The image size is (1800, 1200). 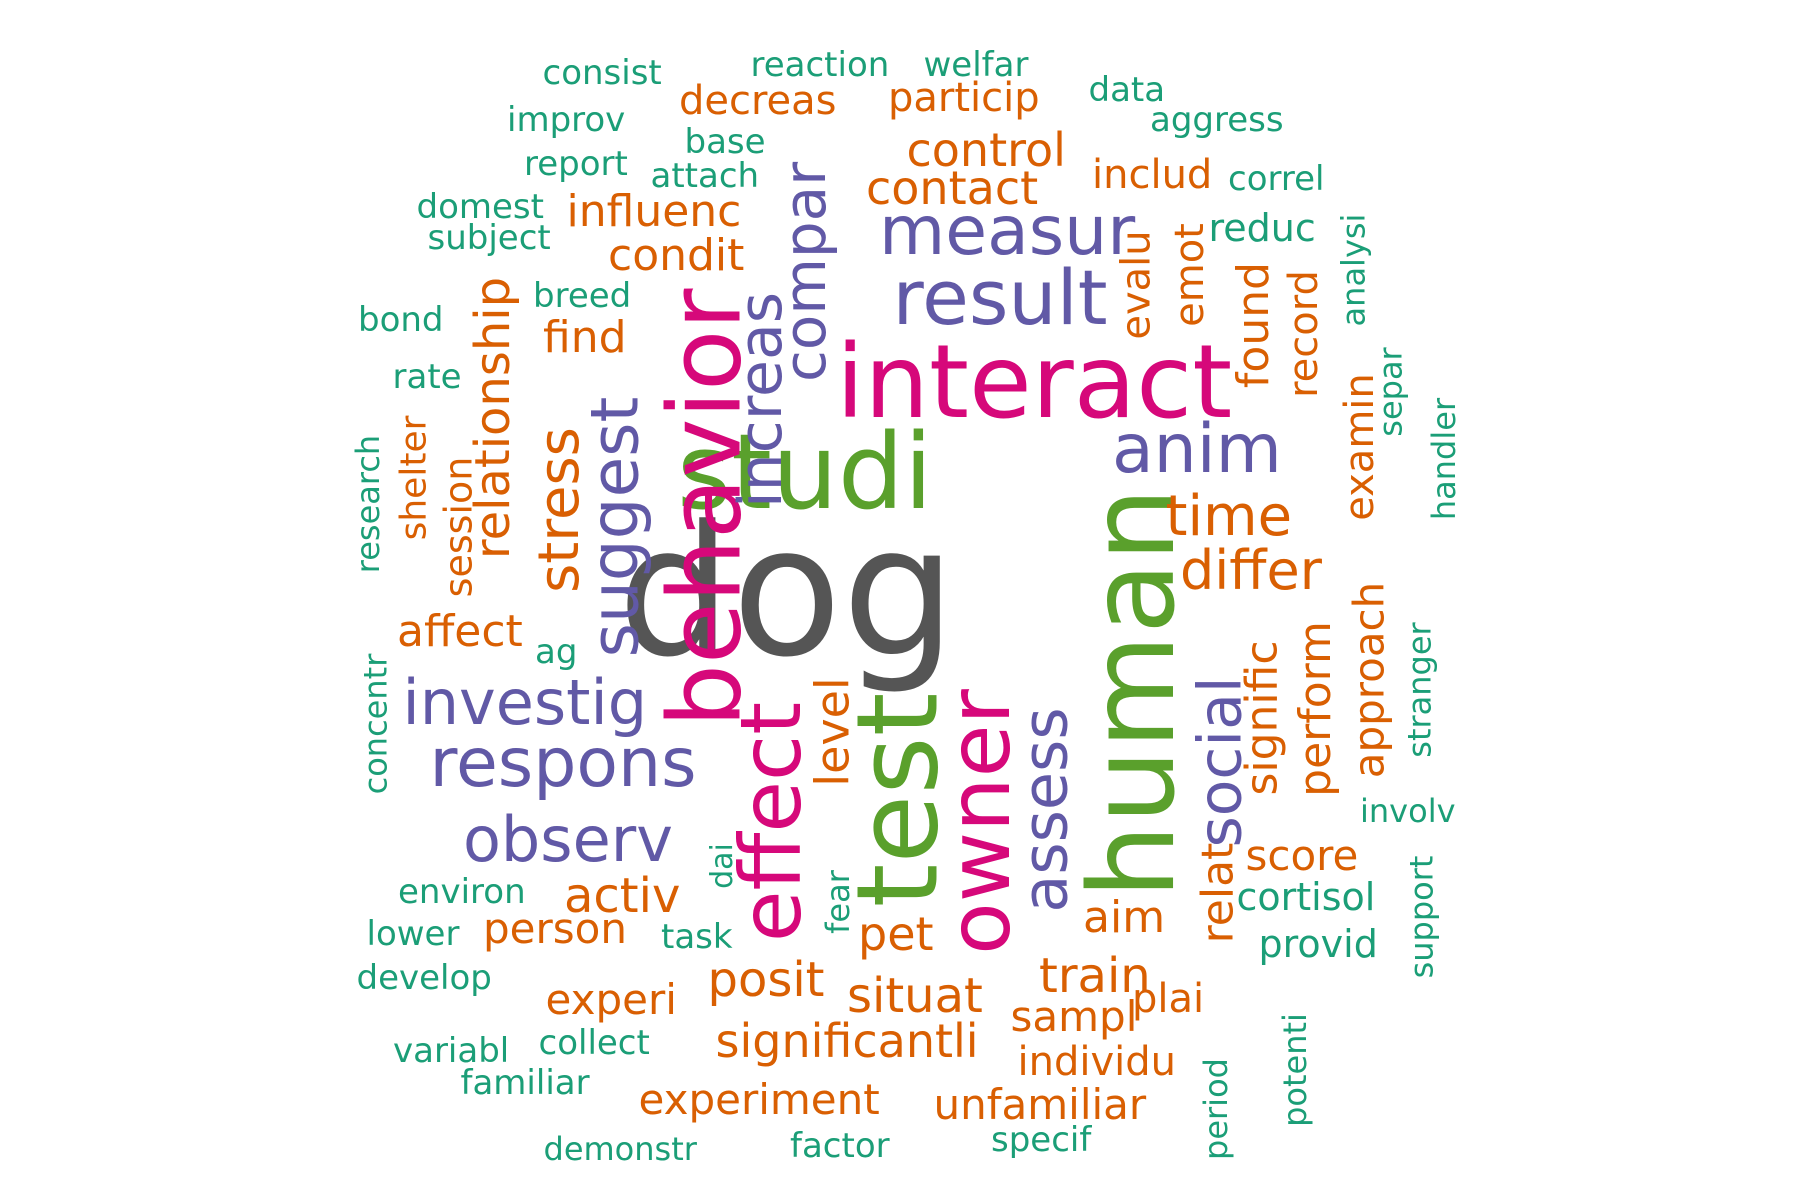 What do you see at coordinates (1124, 917) in the screenshot?
I see `word-aim: aim` at bounding box center [1124, 917].